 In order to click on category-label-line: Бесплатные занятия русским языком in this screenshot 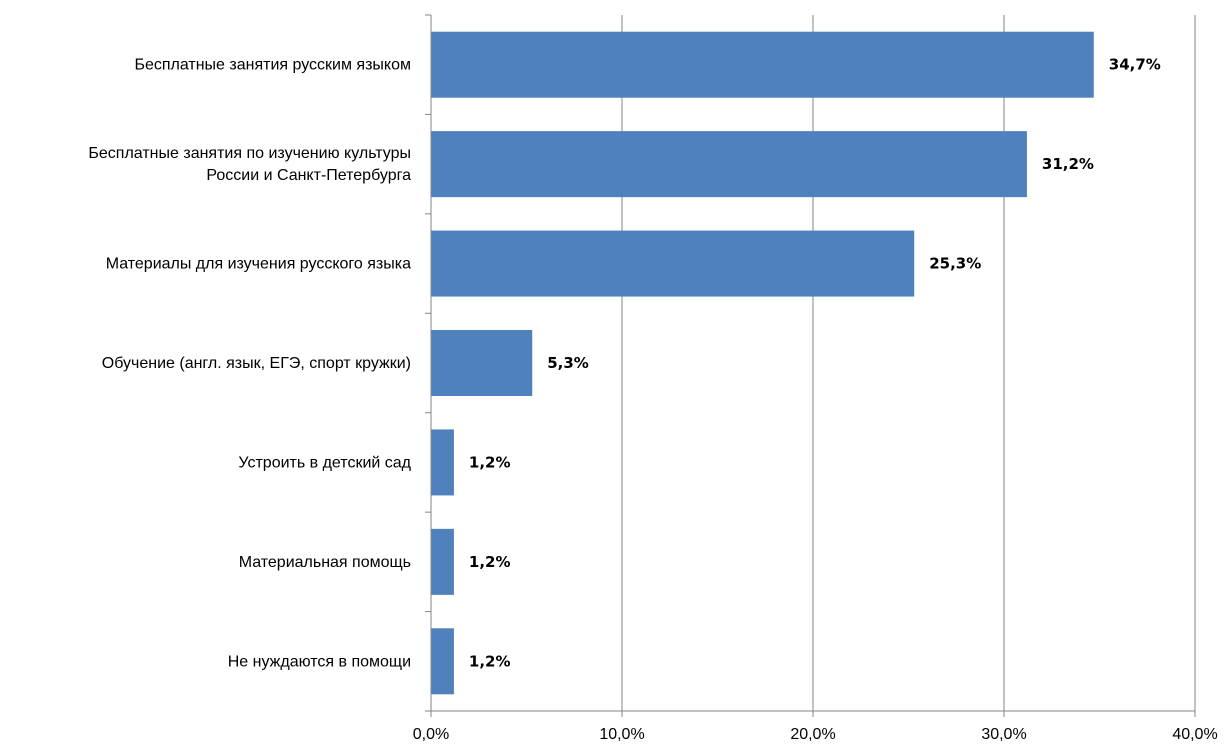, I will do `click(272, 64)`.